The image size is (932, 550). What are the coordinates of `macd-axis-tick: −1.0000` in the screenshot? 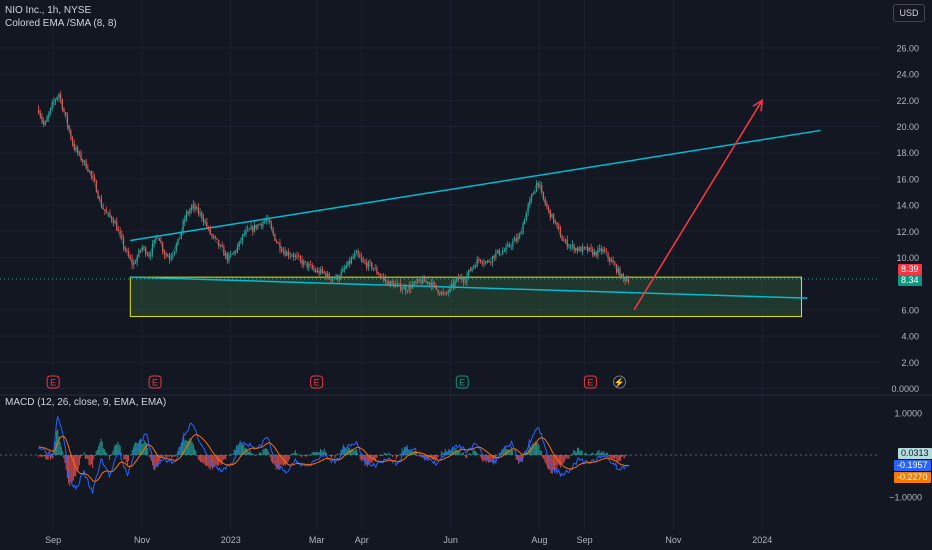 It's located at (905, 498).